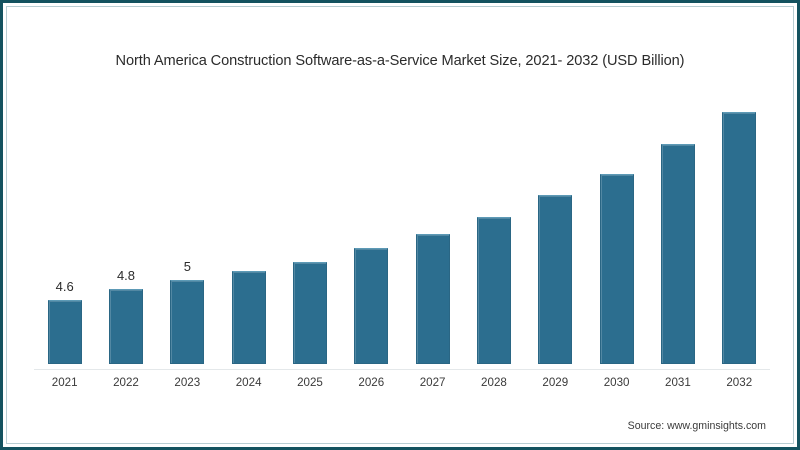  What do you see at coordinates (494, 382) in the screenshot?
I see `x-tick-2028: 2028` at bounding box center [494, 382].